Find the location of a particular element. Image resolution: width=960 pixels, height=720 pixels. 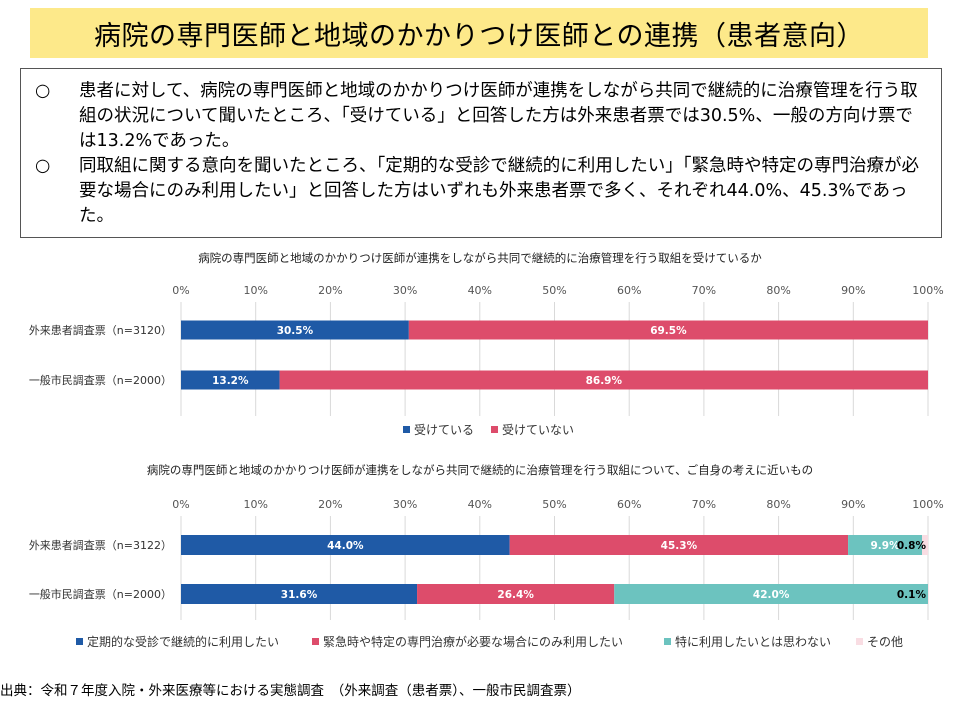

data-label: 31.6% is located at coordinates (299, 595).